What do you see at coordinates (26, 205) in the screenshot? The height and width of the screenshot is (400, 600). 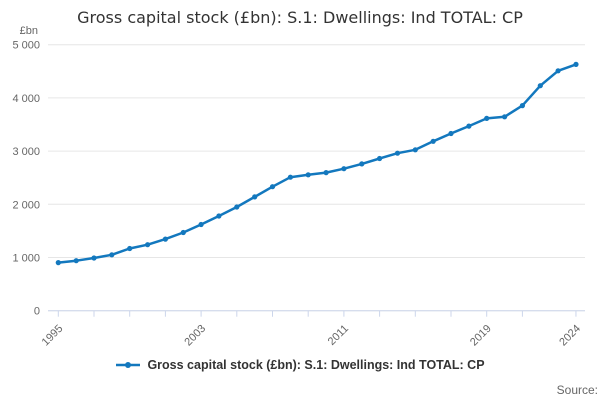 I see `y-axis-label: 2 000` at bounding box center [26, 205].